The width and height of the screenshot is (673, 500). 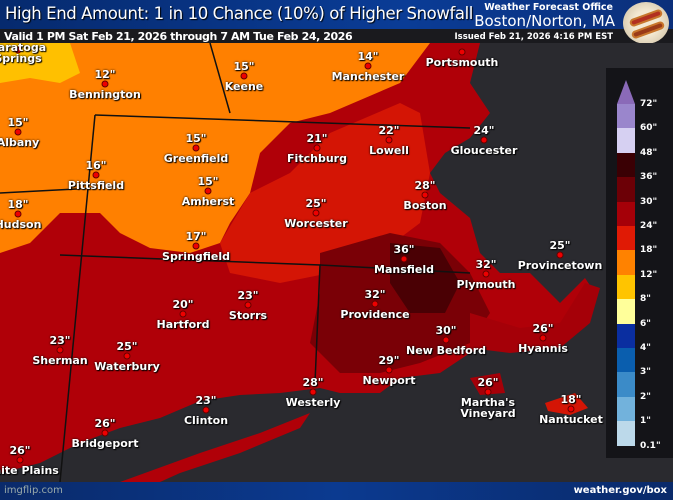 I want to click on legend-label: 60", so click(x=649, y=128).